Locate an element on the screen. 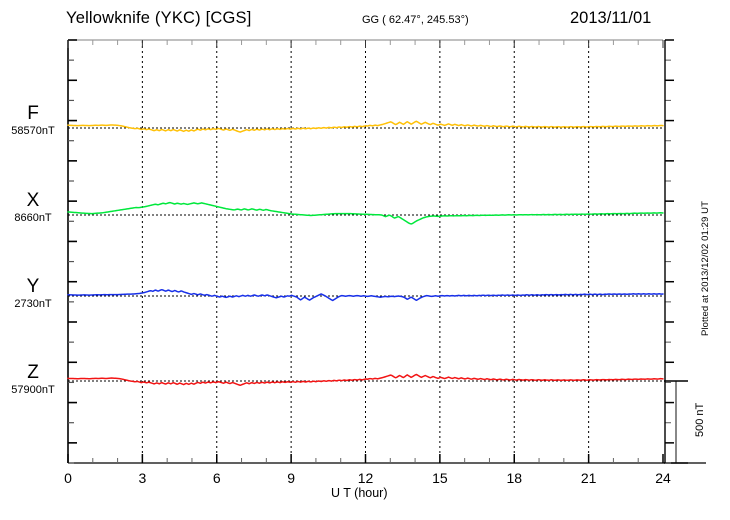 The width and height of the screenshot is (730, 520). series-label-y: Y 2730nT is located at coordinates (33, 294).